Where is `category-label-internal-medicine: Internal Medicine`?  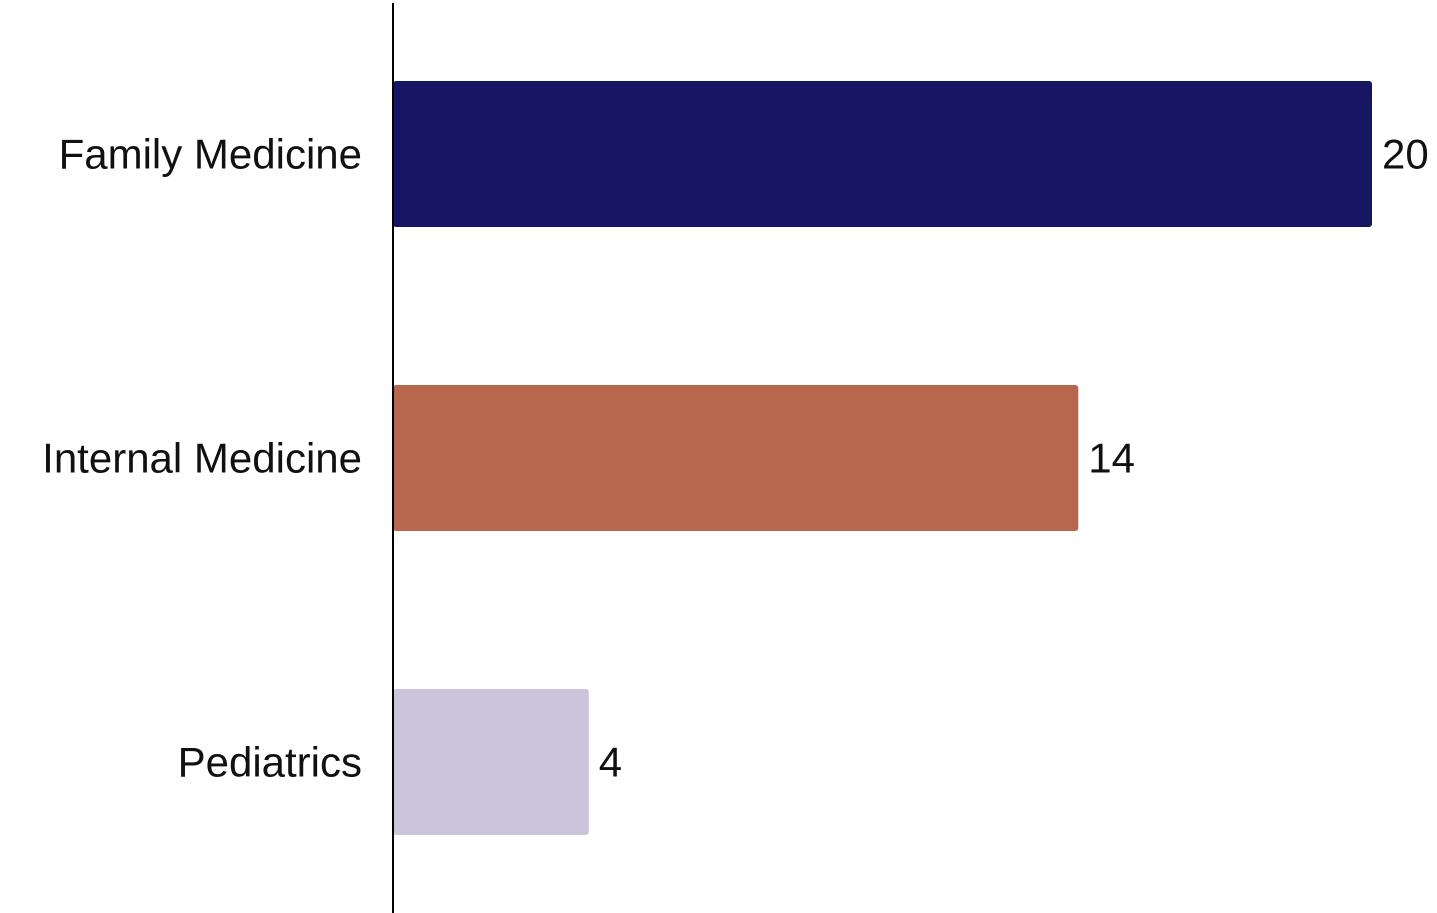
category-label-internal-medicine: Internal Medicine is located at coordinates (202, 458).